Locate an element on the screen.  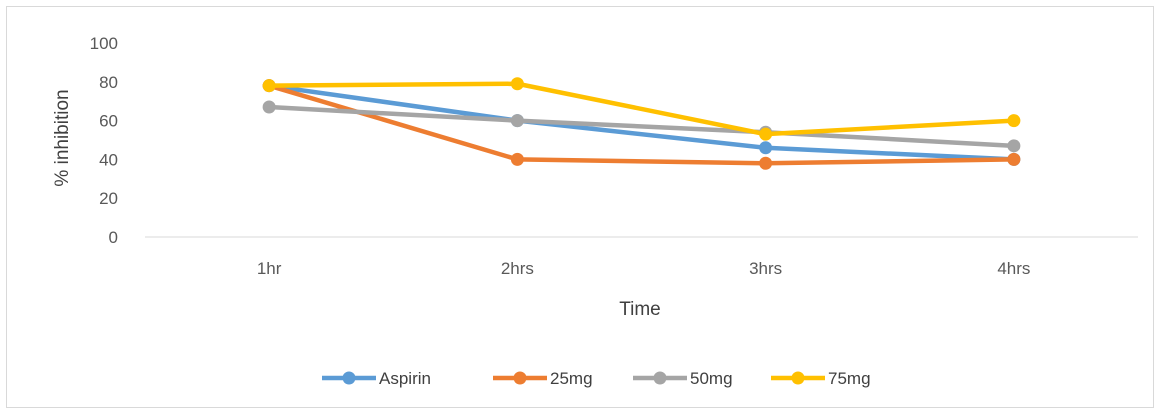
x-tick-label: 1hr is located at coordinates (269, 268).